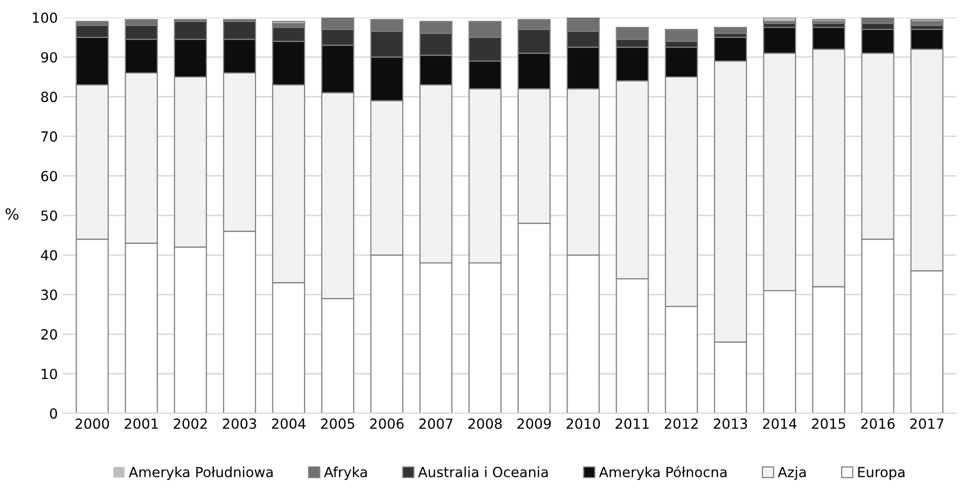 This screenshot has height=501, width=966. Describe the element at coordinates (49, 255) in the screenshot. I see `y-tick-label: 40` at that location.